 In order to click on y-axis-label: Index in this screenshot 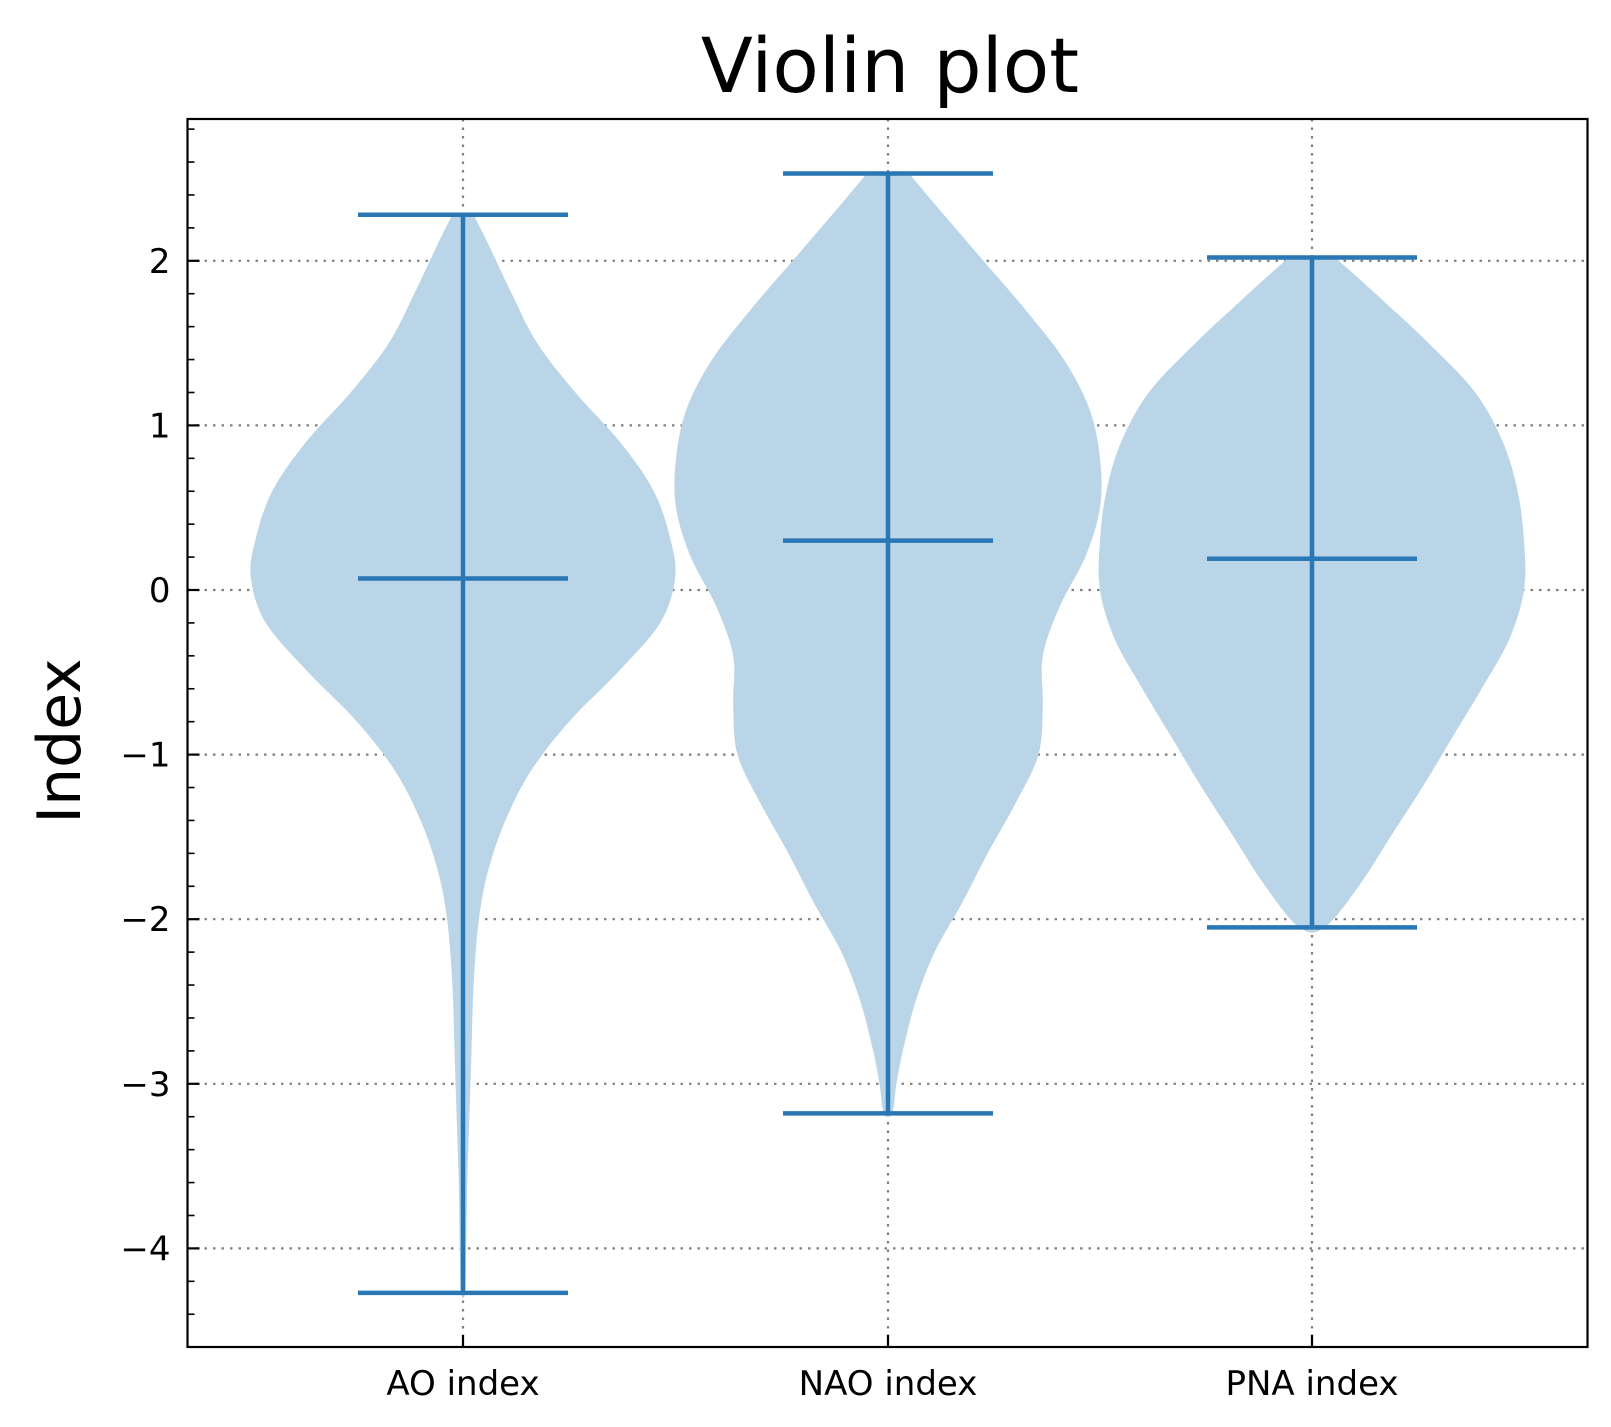, I will do `click(60, 740)`.